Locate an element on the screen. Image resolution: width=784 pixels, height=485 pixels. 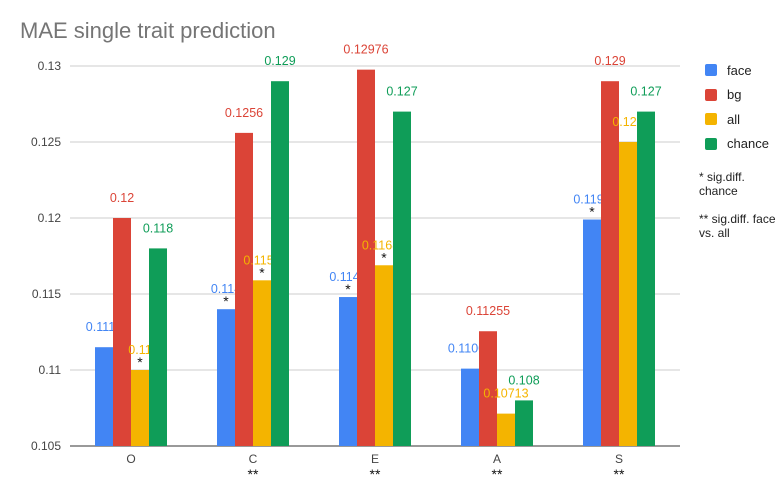
x-tick-label: E is located at coordinates (375, 459).